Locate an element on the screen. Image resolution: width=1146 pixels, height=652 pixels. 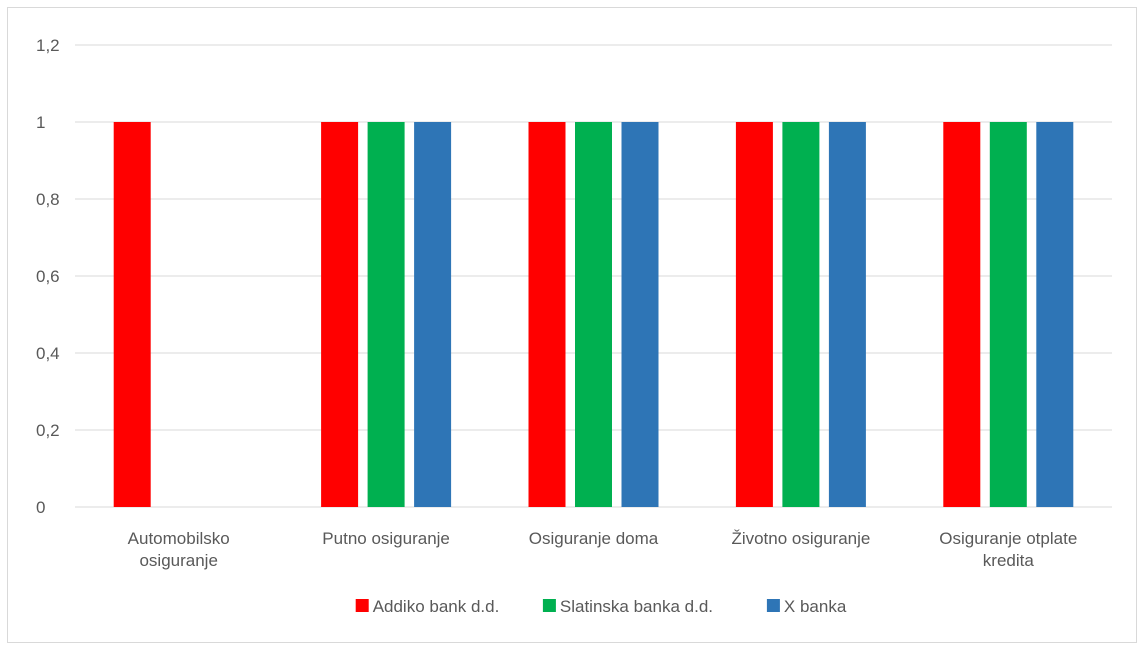
x-tick-label: Životno osiguranje is located at coordinates (800, 538).